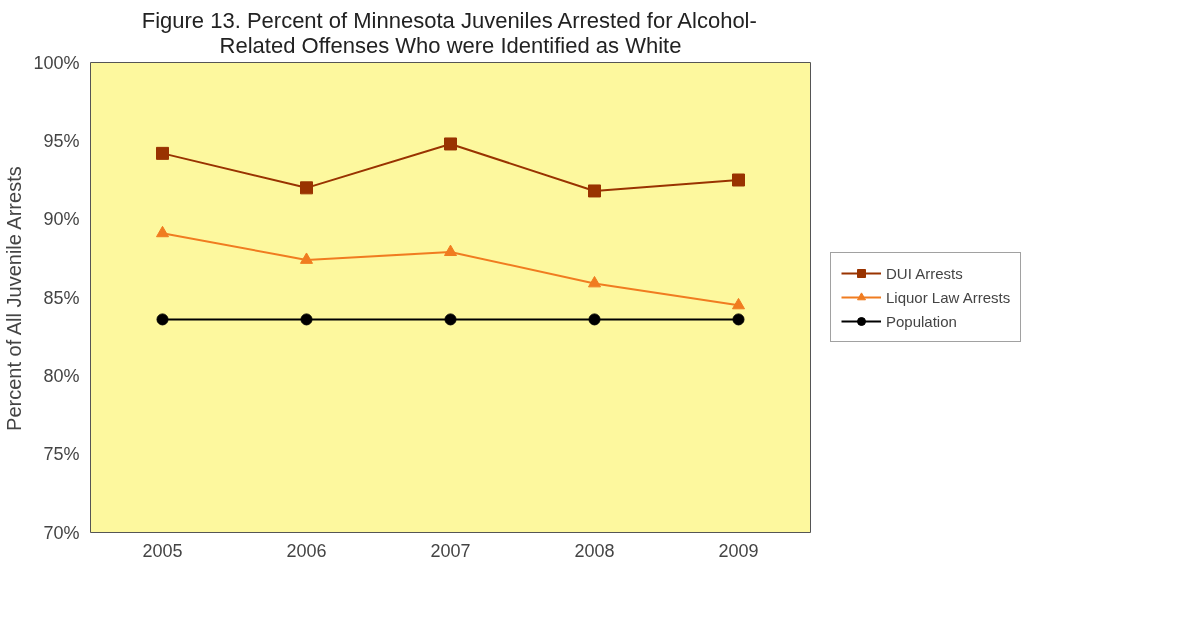 The image size is (1183, 637). I want to click on y-tick-label: 90%, so click(61, 219).